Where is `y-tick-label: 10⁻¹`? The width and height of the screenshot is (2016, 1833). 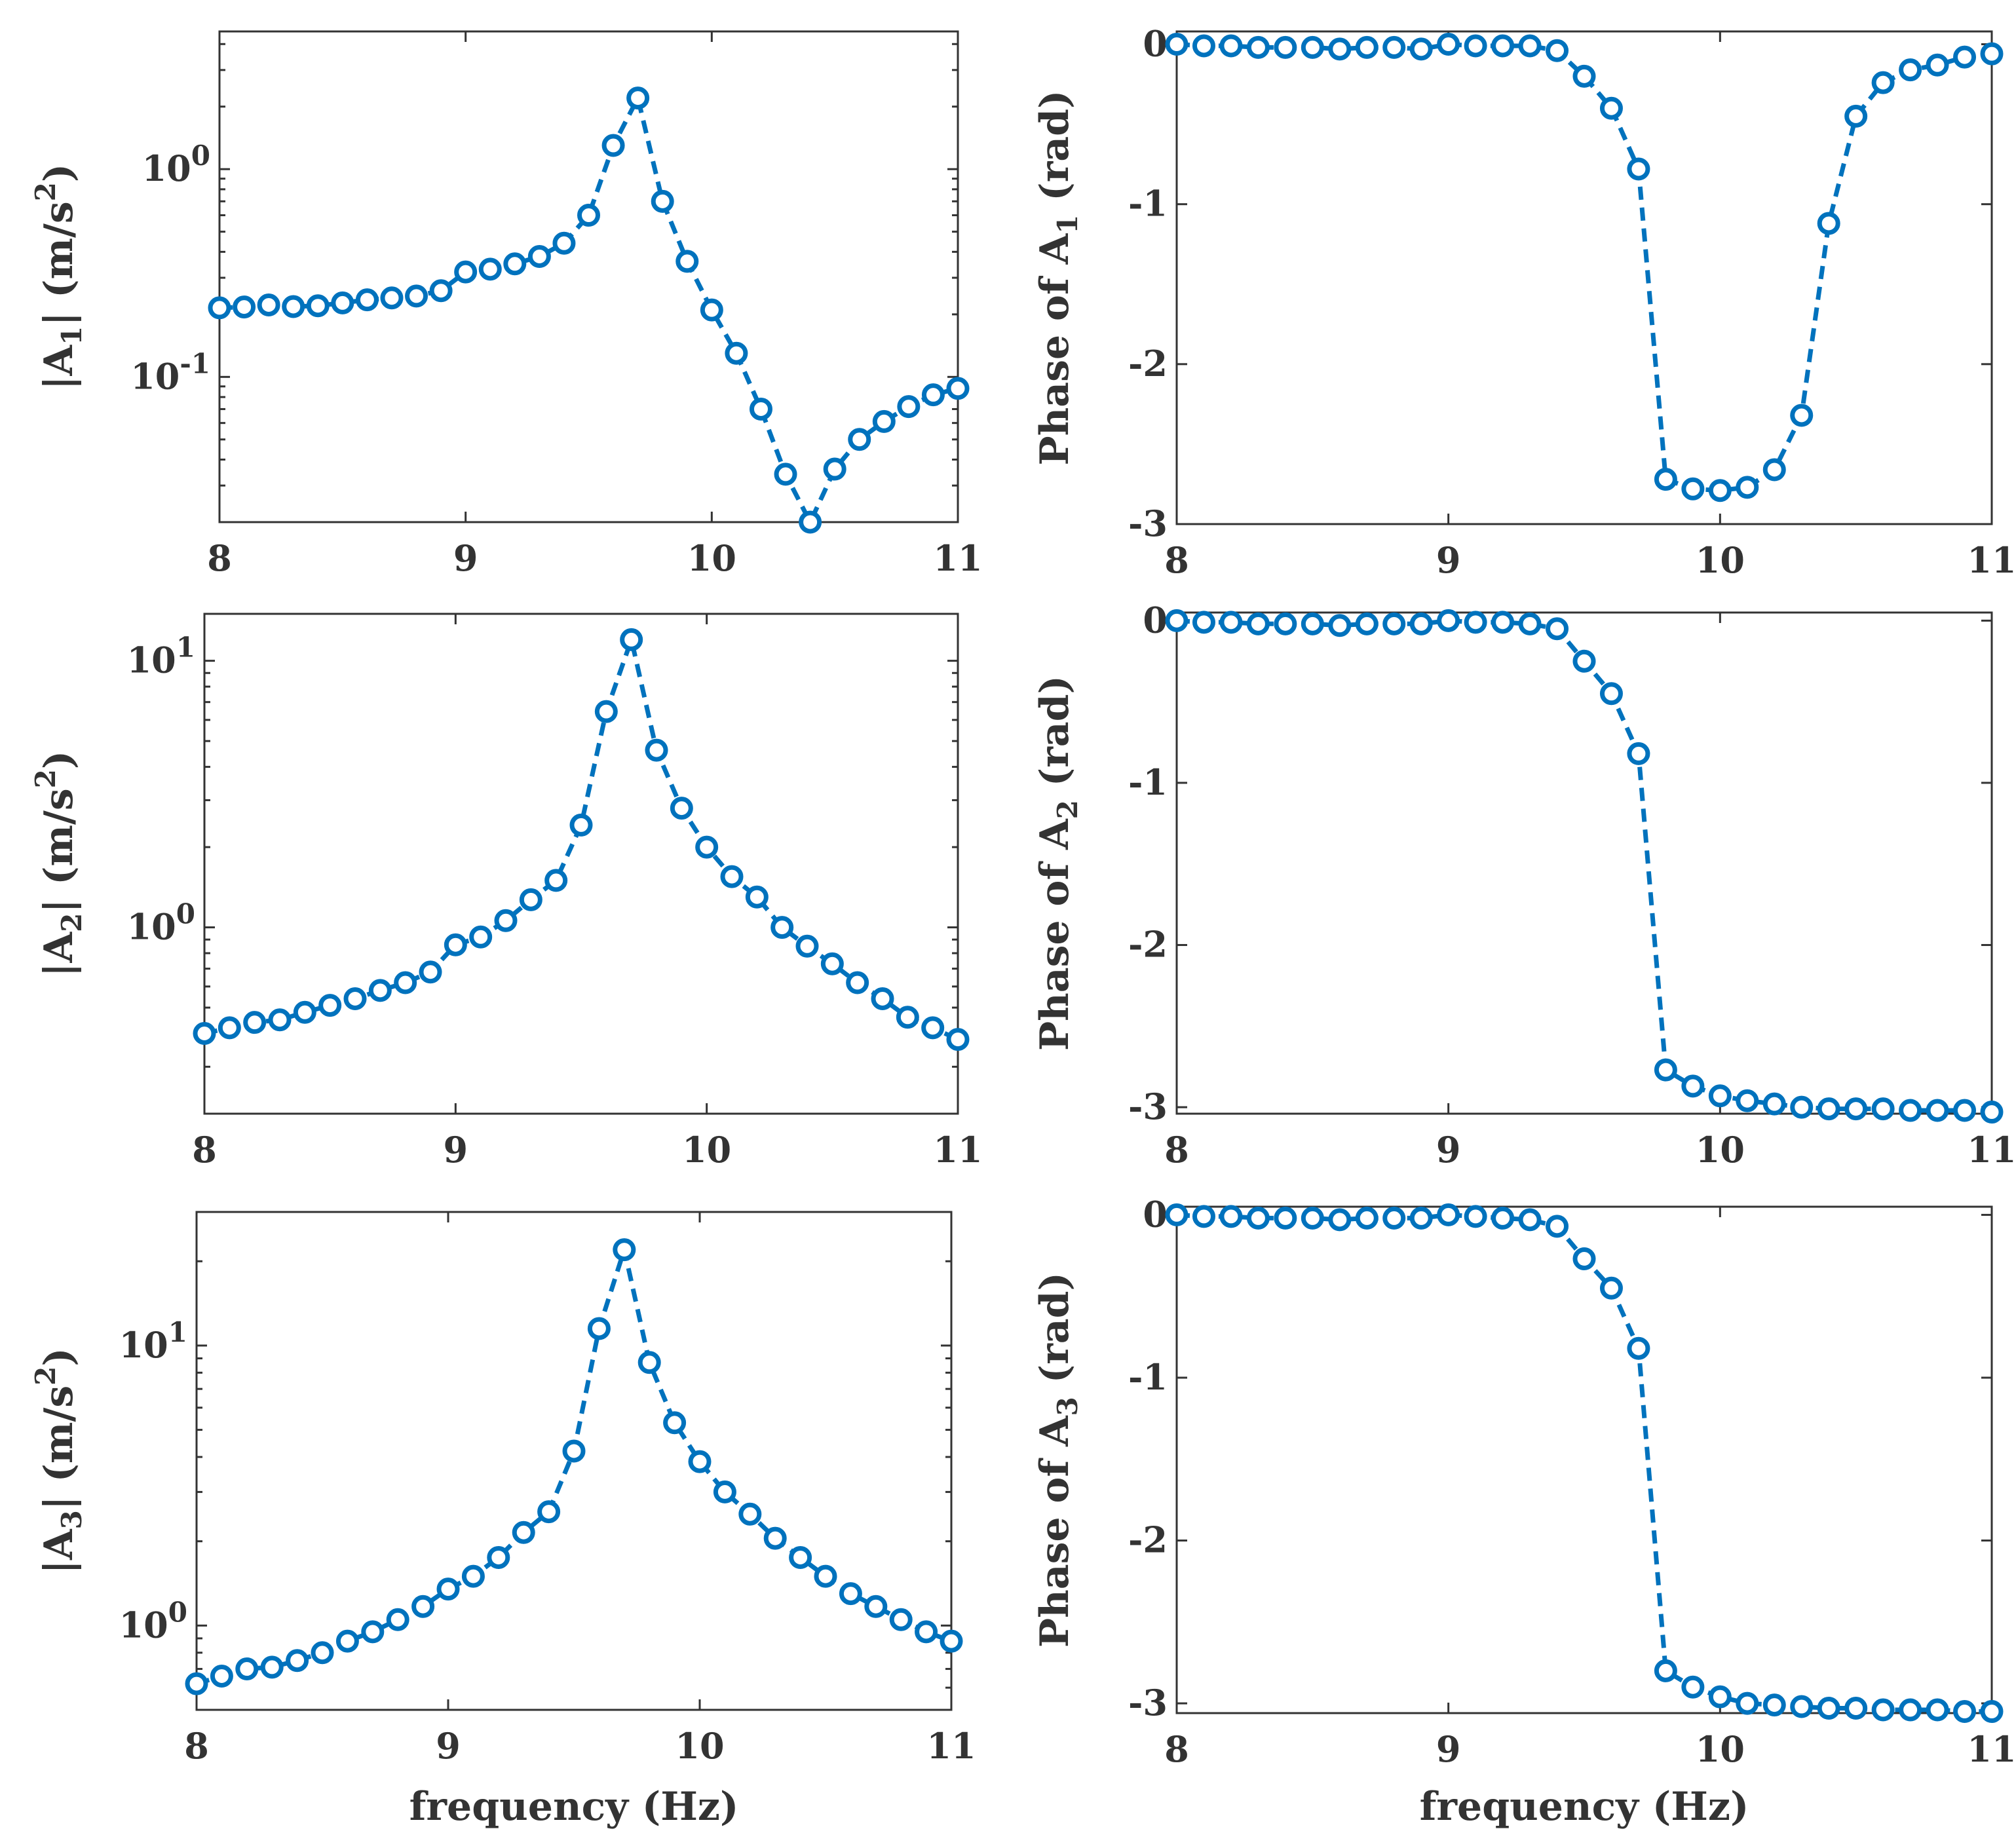
y-tick-label: 10⁻¹ is located at coordinates (170, 372).